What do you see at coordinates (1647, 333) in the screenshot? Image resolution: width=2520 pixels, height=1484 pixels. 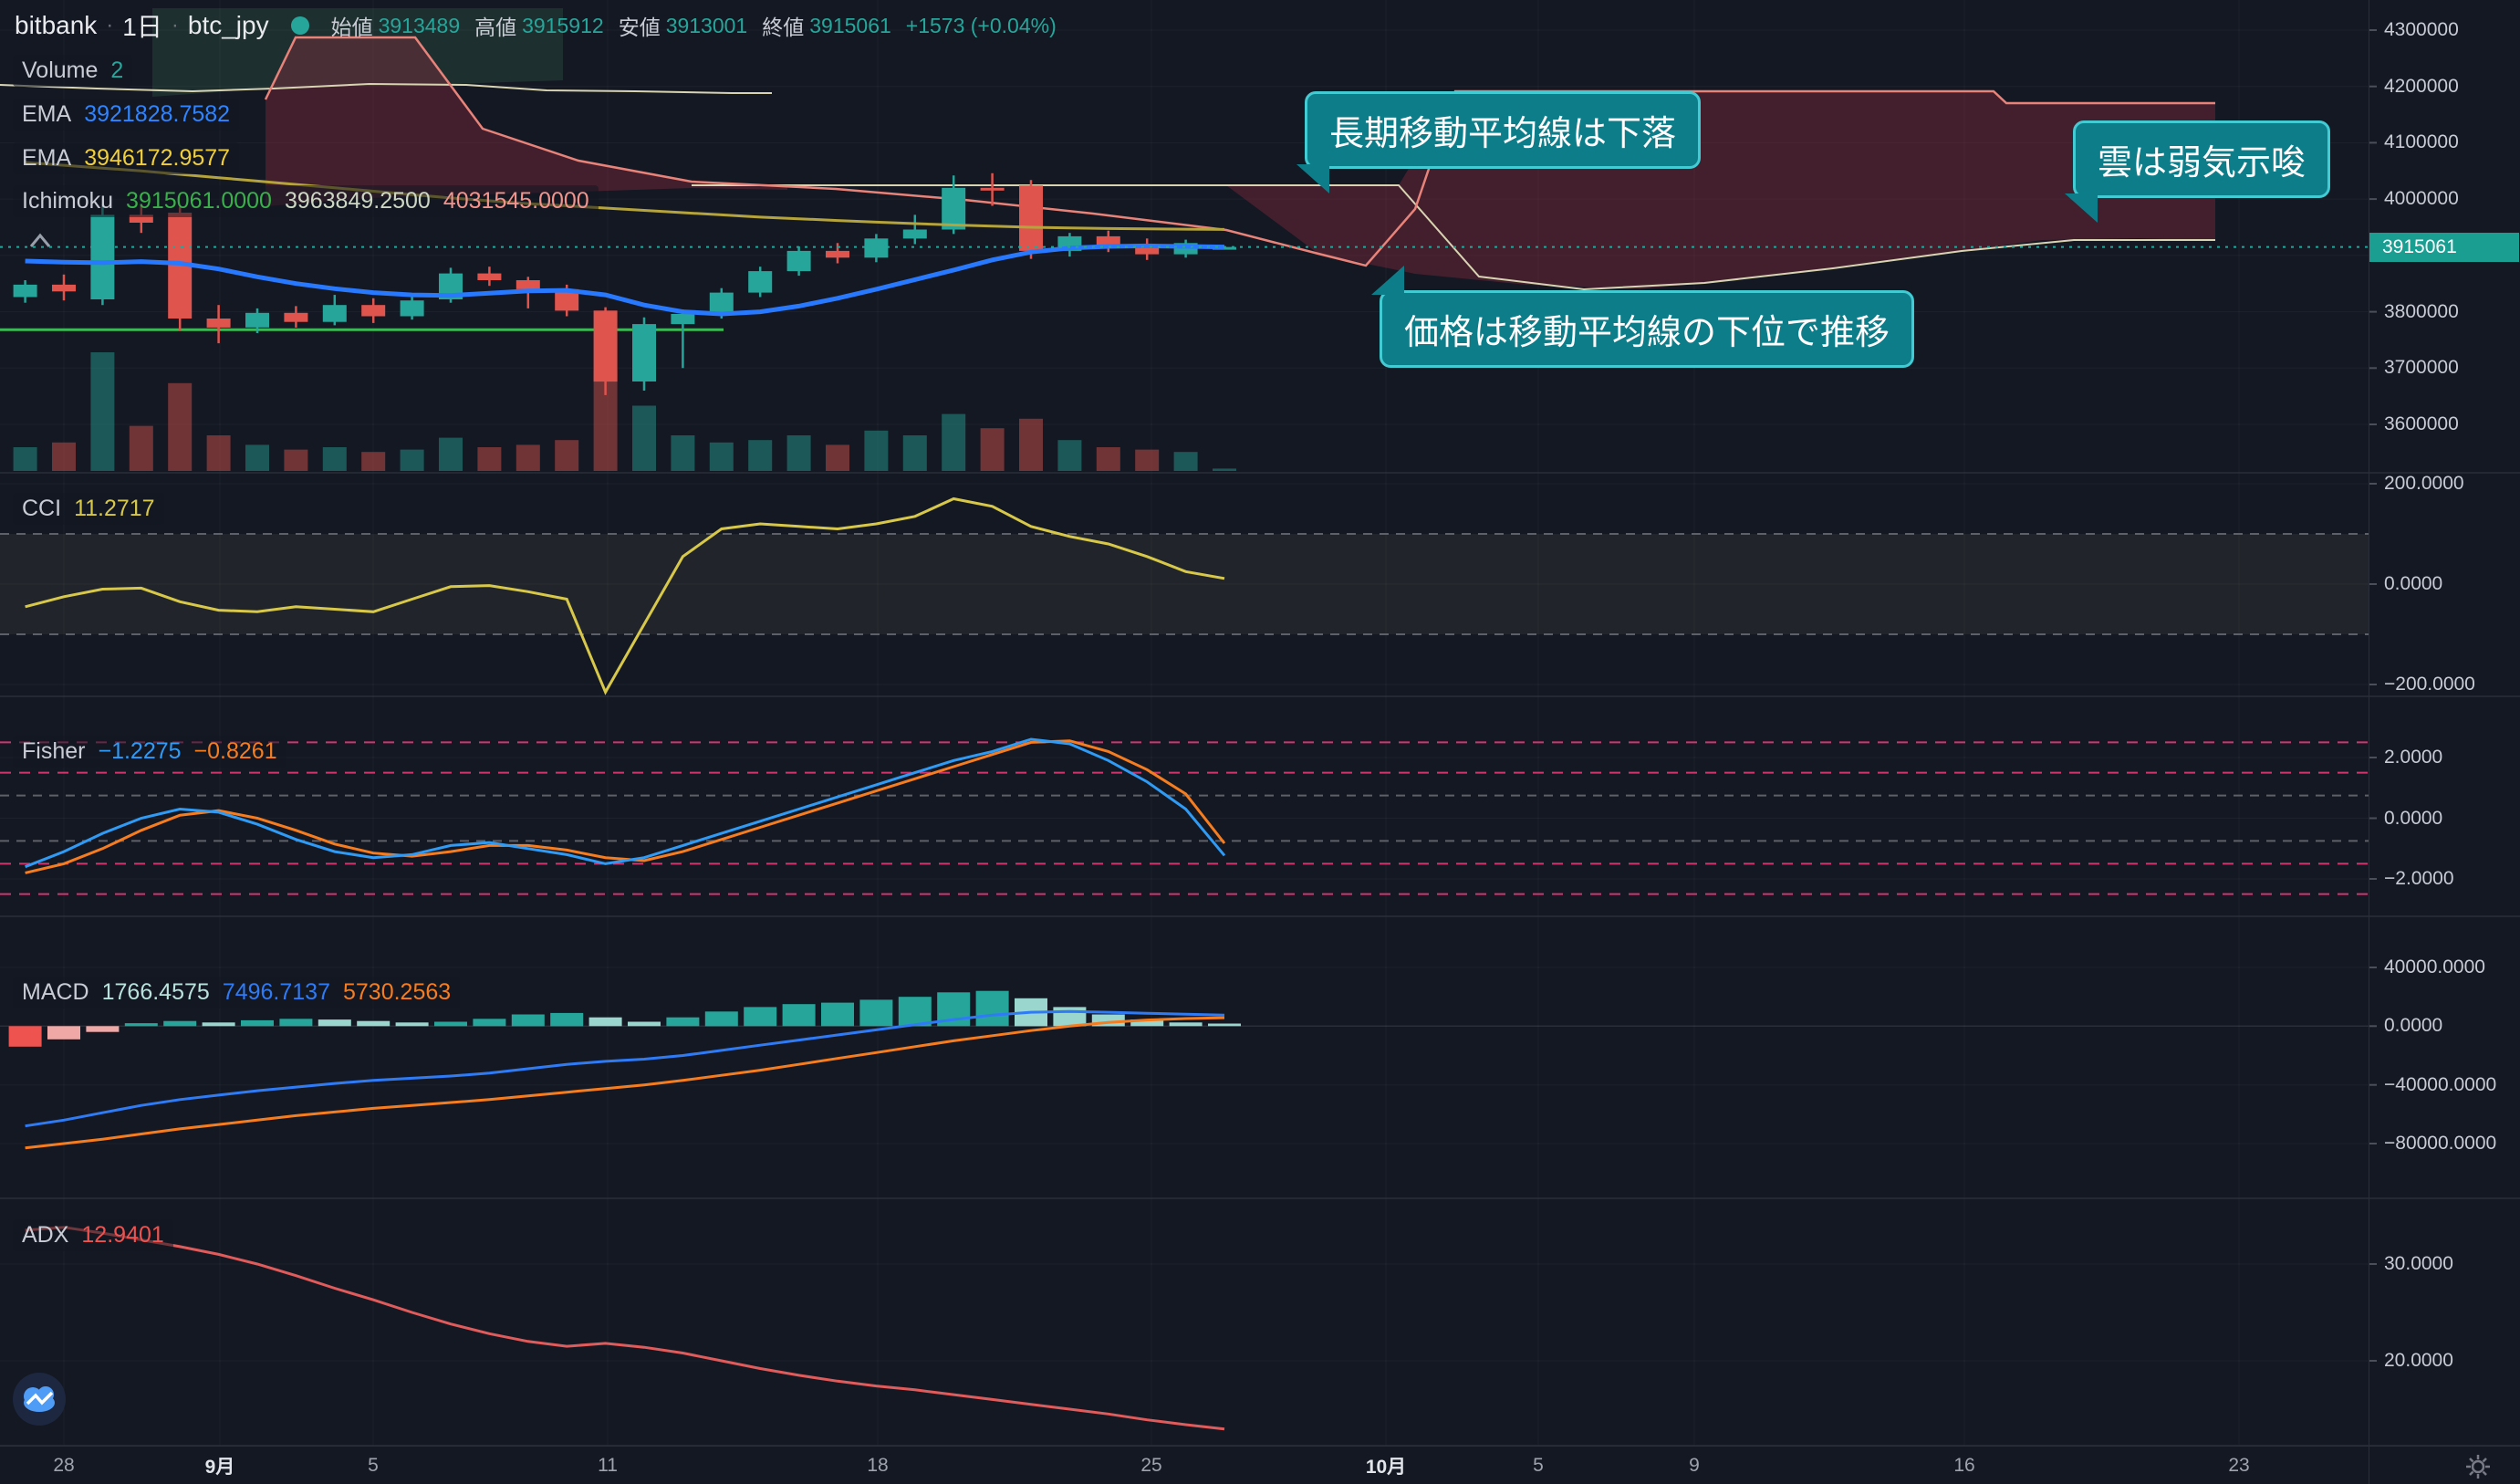 I see `annotation-text: 価格は移動平均線の下位で推移` at bounding box center [1647, 333].